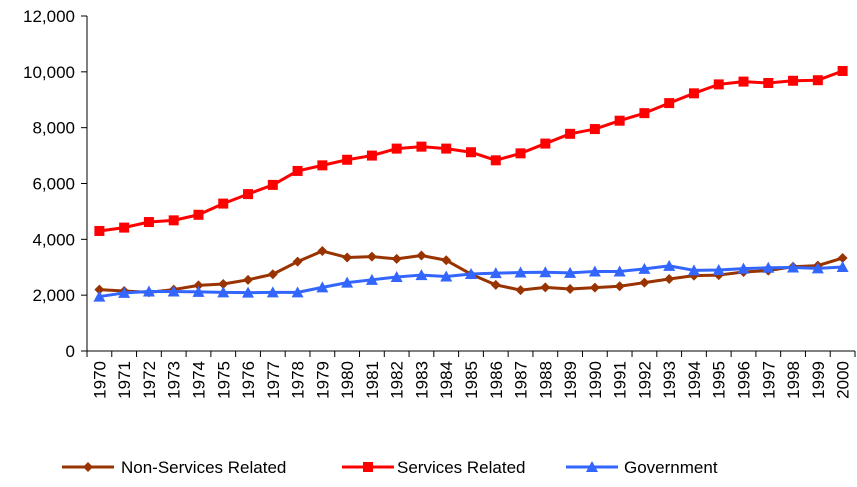  Describe the element at coordinates (203, 467) in the screenshot. I see `legend-label: Non-Services Related` at that location.